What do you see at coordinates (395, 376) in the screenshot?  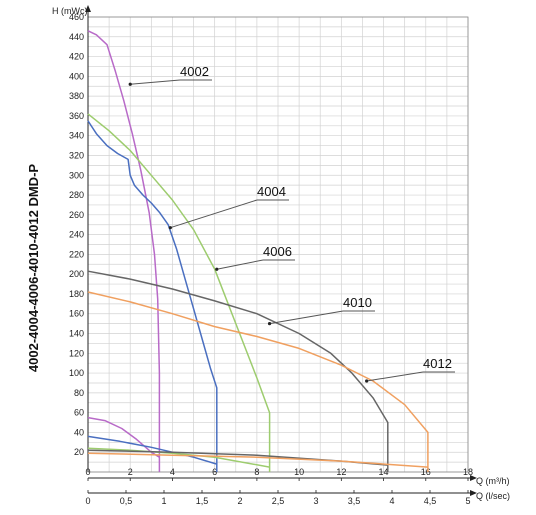 I see `callout-4012-leader` at bounding box center [395, 376].